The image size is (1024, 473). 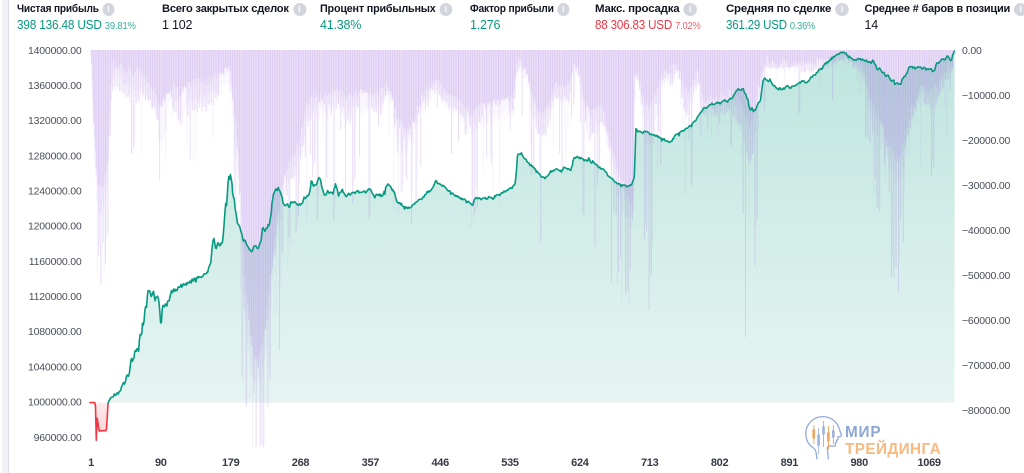 I want to click on svg-text: 1040000.00, so click(x=55, y=367).